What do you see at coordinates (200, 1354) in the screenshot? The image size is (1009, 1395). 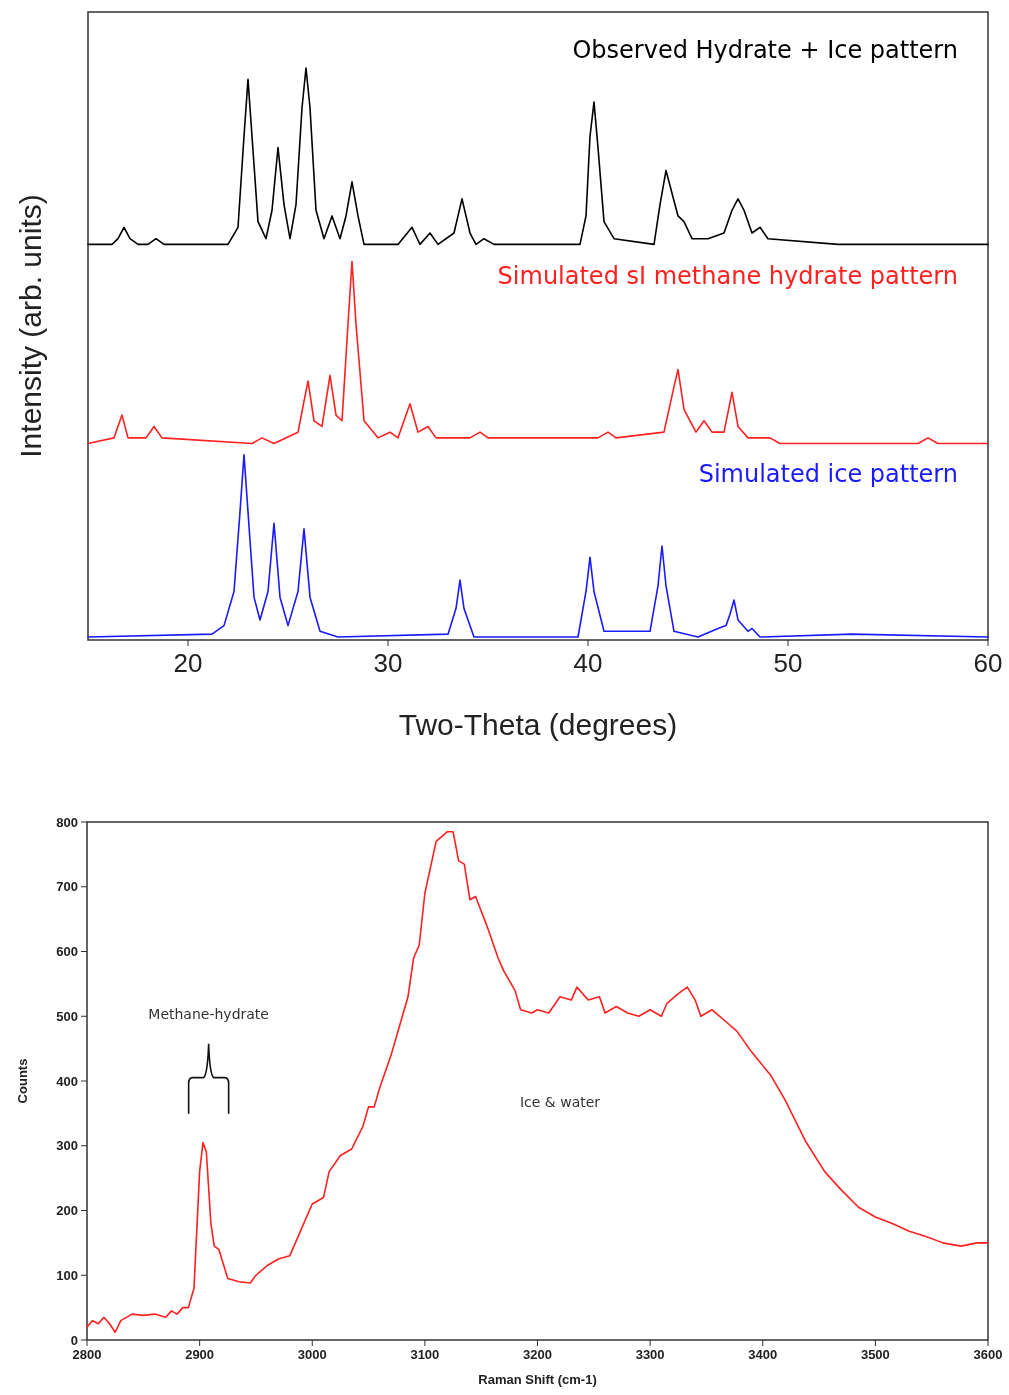 I see `x-tick-label: 2900` at bounding box center [200, 1354].